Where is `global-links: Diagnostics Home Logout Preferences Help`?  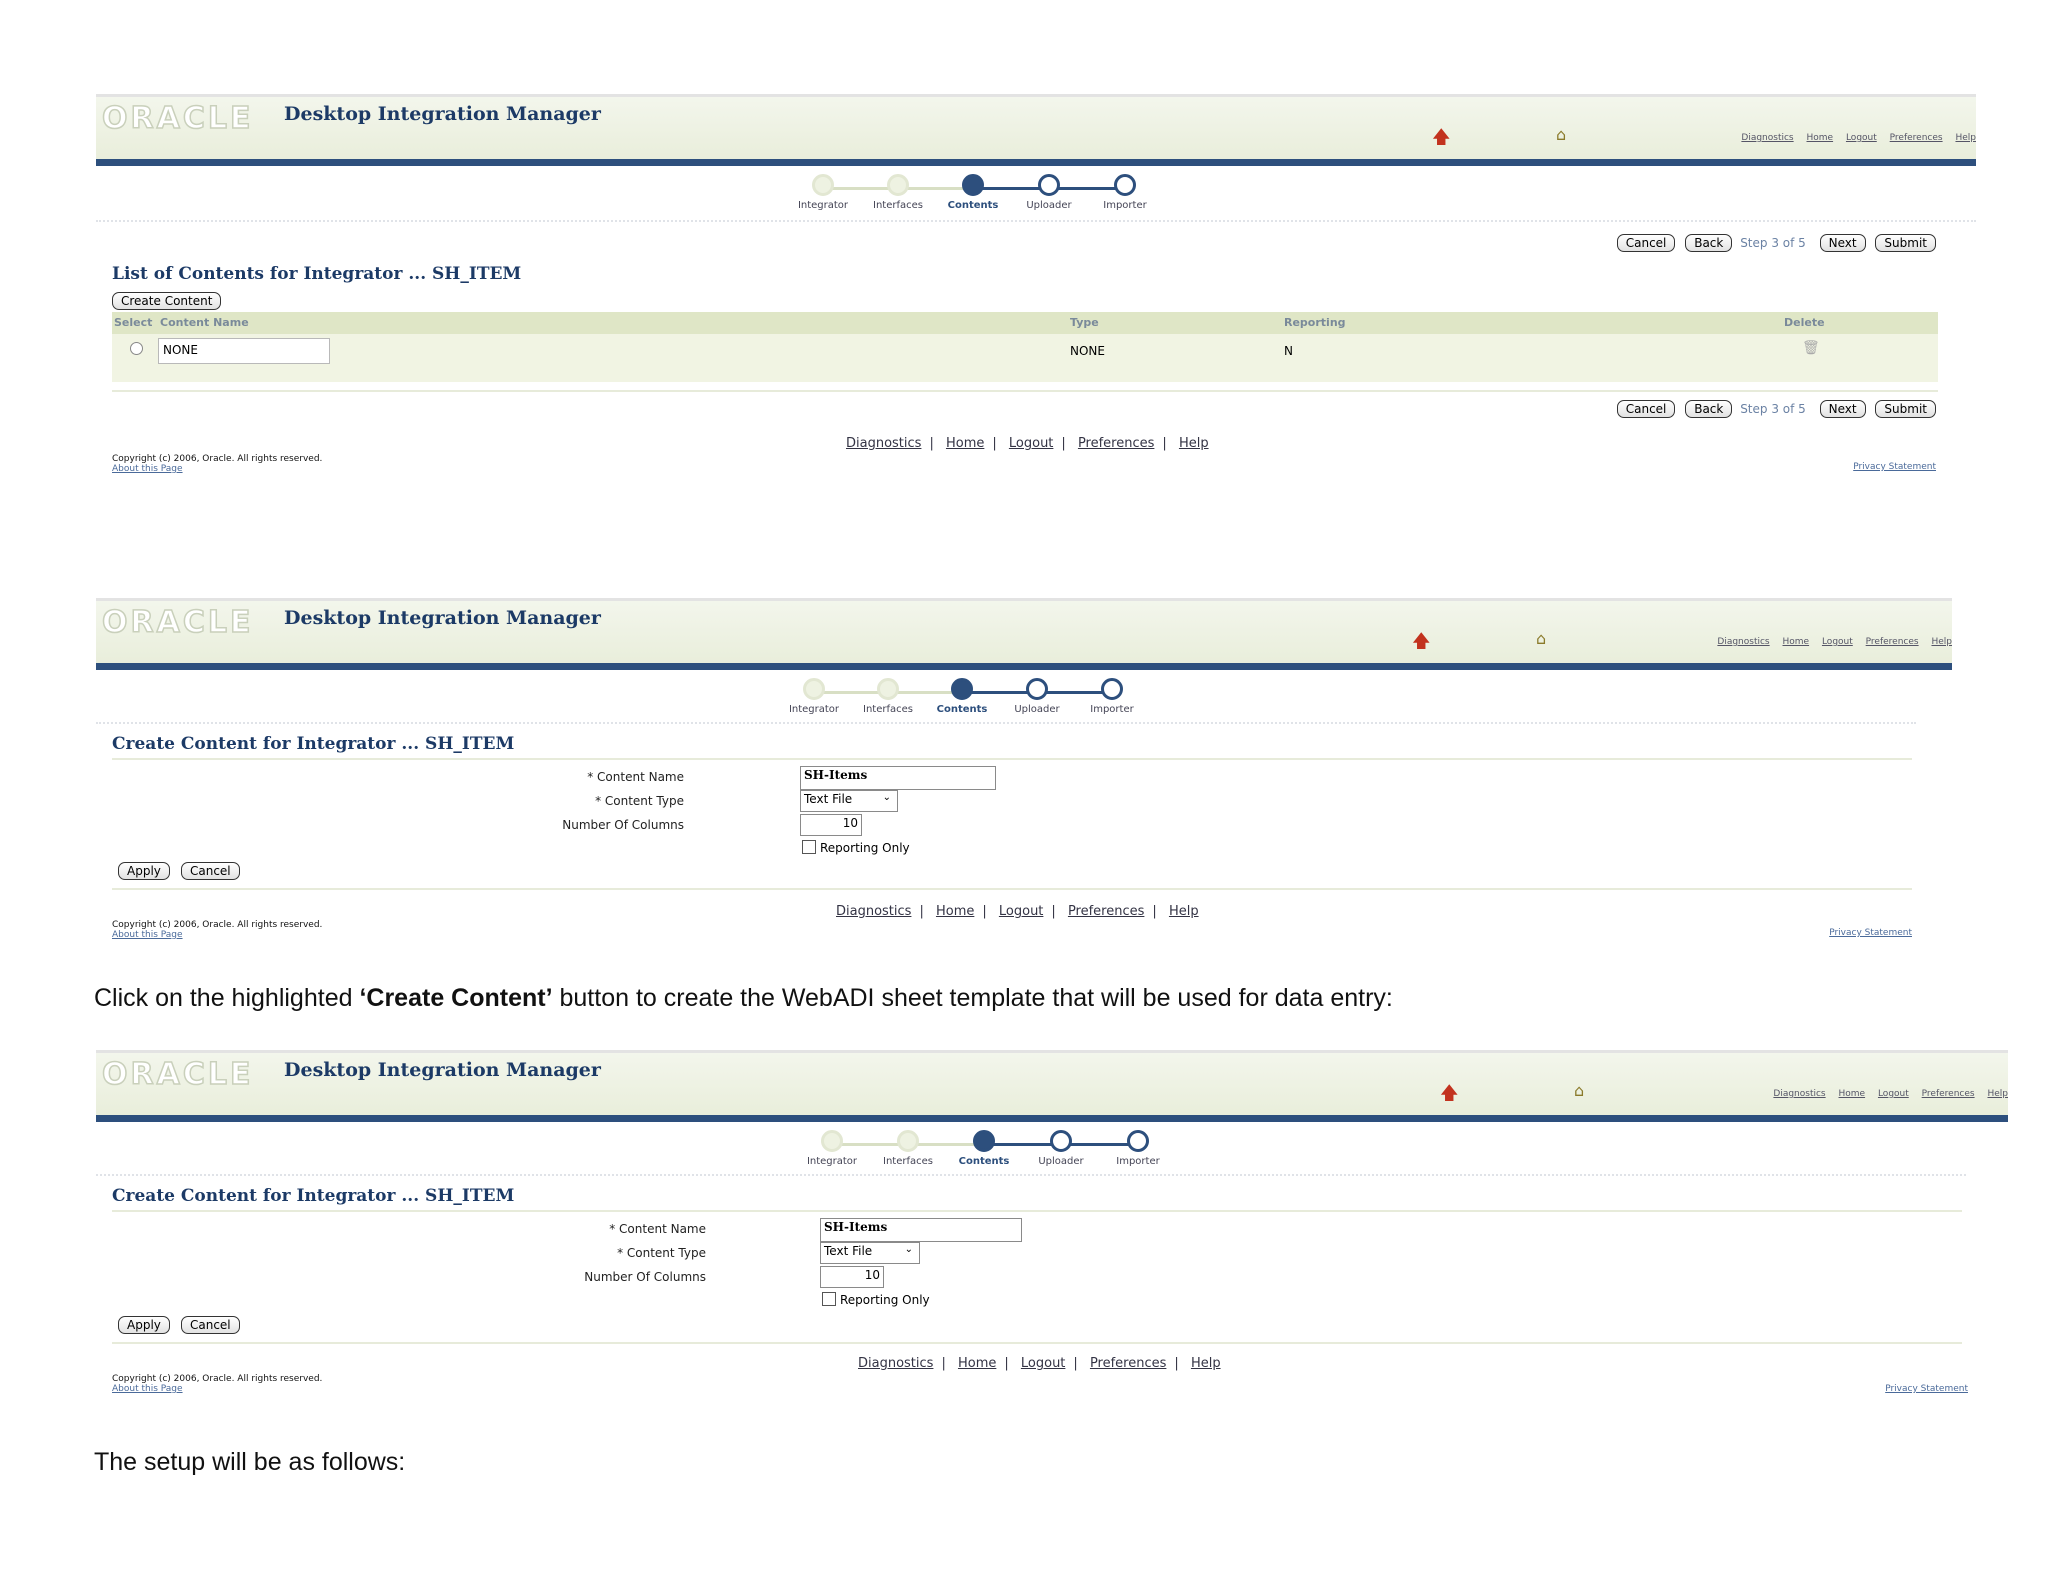 global-links: Diagnostics Home Logout Preferences Help is located at coordinates (1885, 1094).